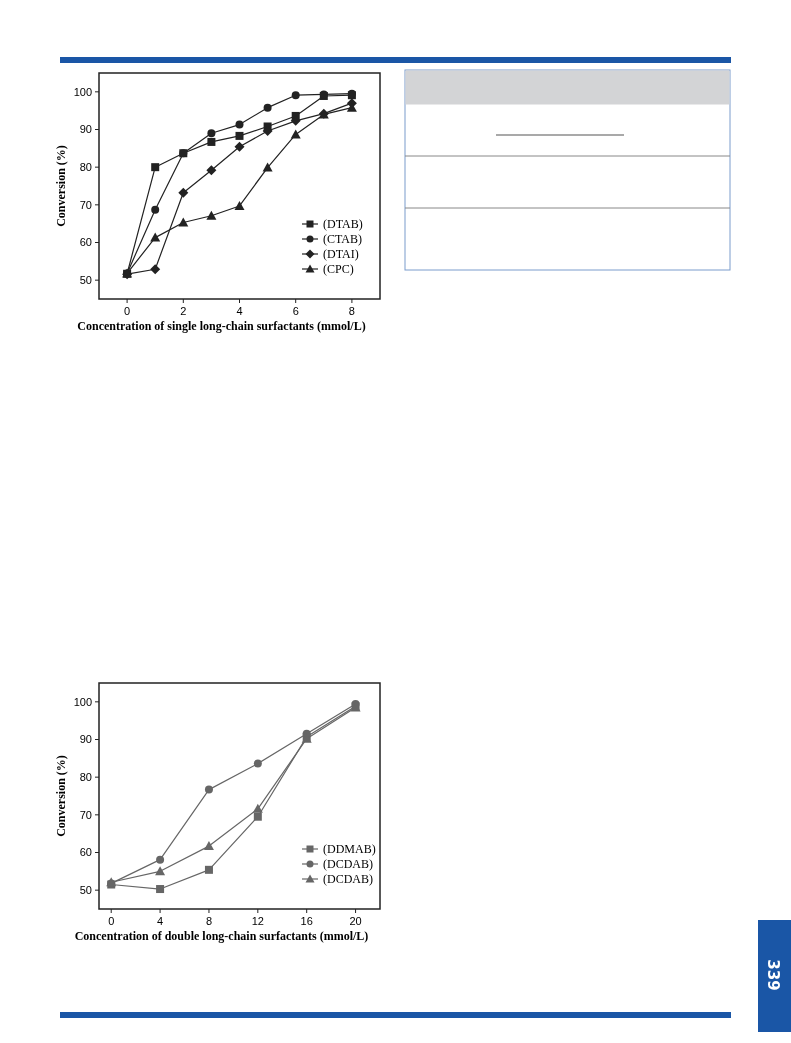 This screenshot has height=1043, width=791. I want to click on x-tick-label: 2, so click(183, 311).